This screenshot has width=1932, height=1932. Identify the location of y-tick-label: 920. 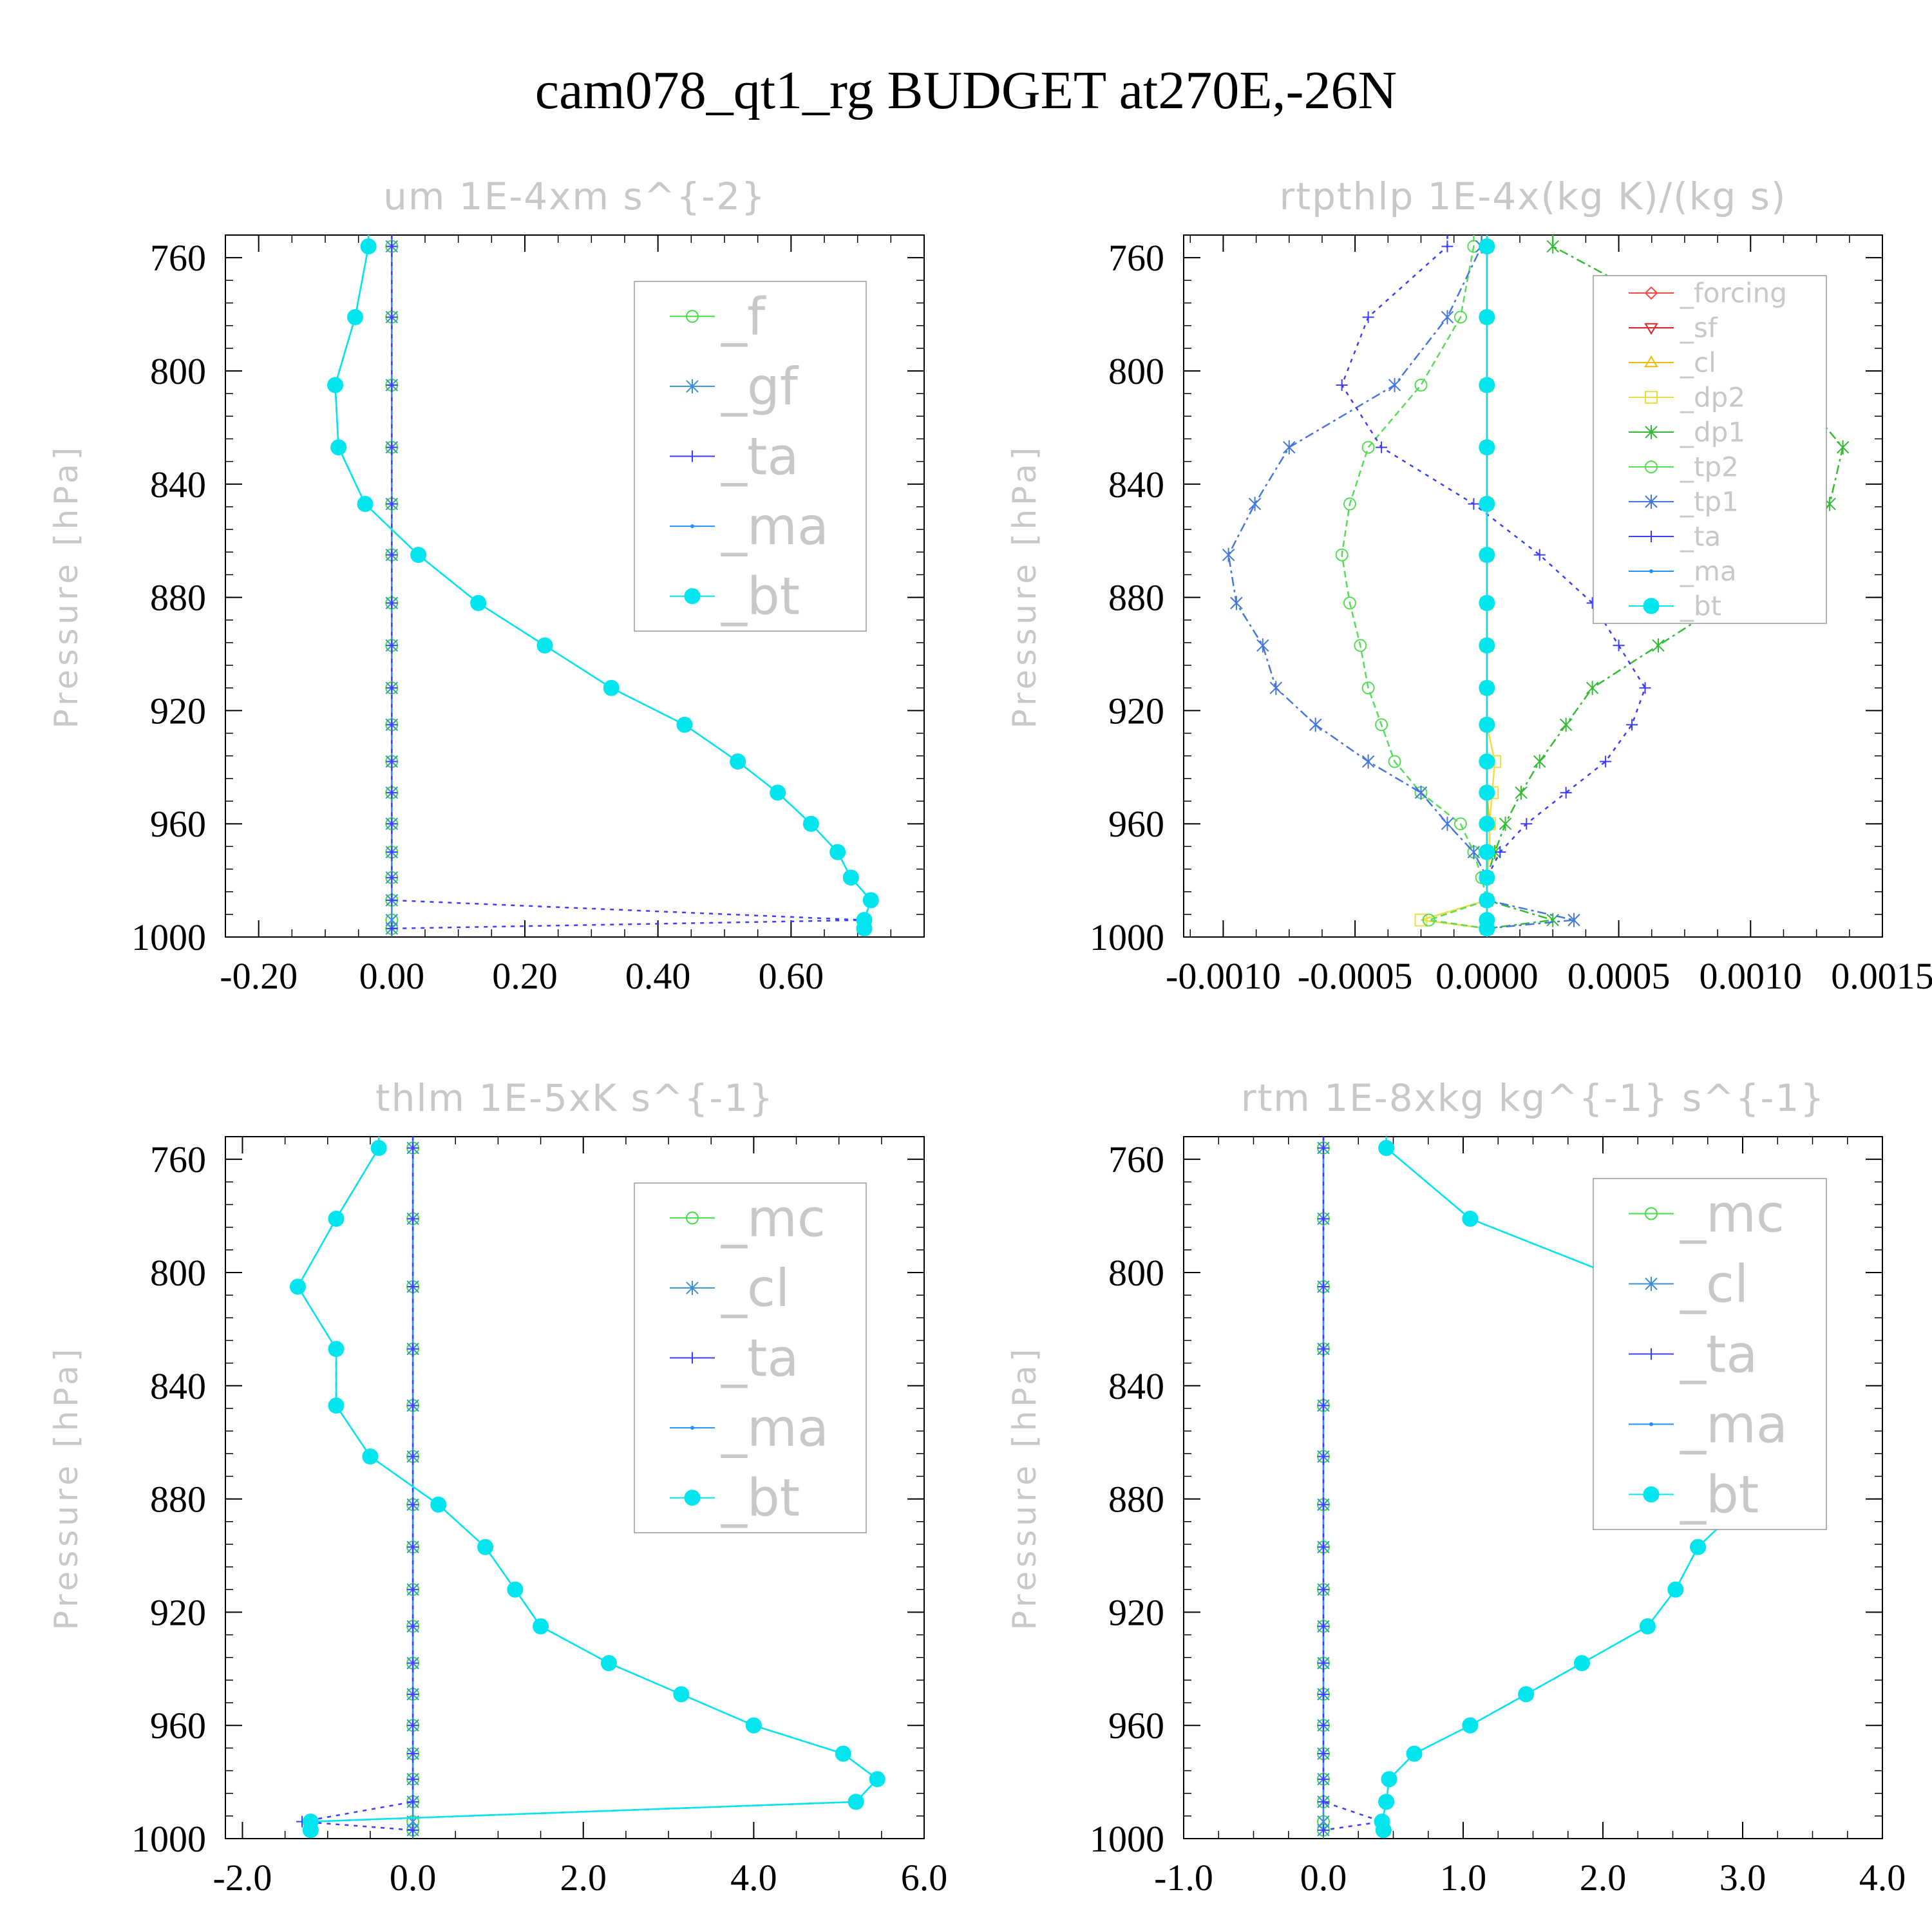
(1136, 1612).